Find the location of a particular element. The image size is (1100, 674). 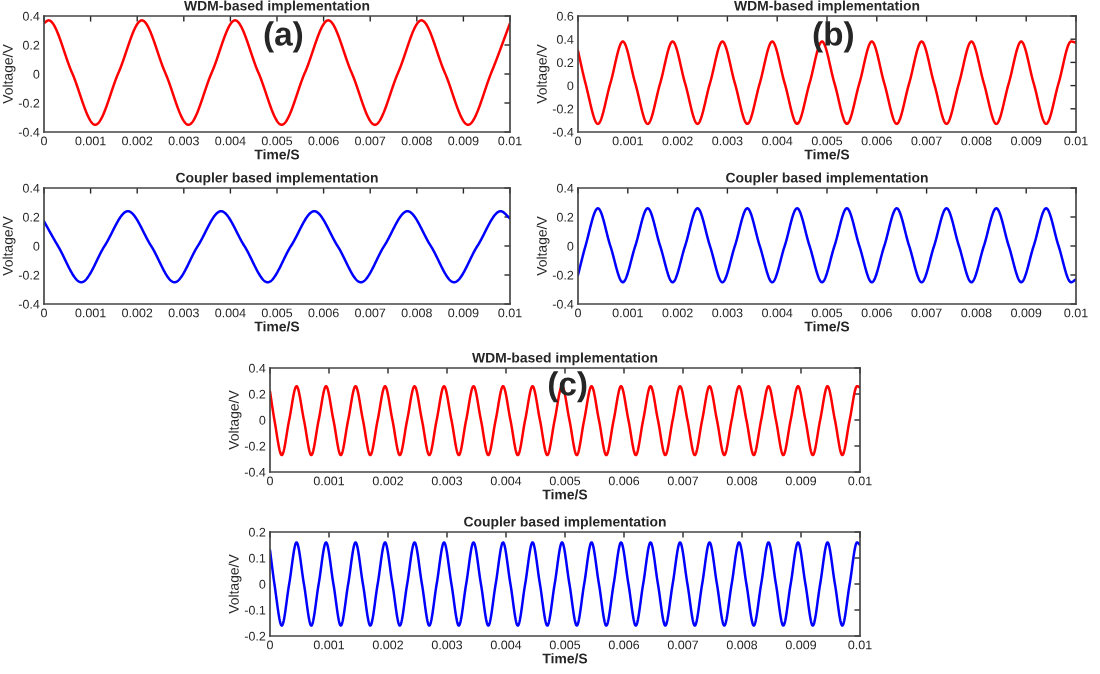

annotation: (b) is located at coordinates (833, 37).